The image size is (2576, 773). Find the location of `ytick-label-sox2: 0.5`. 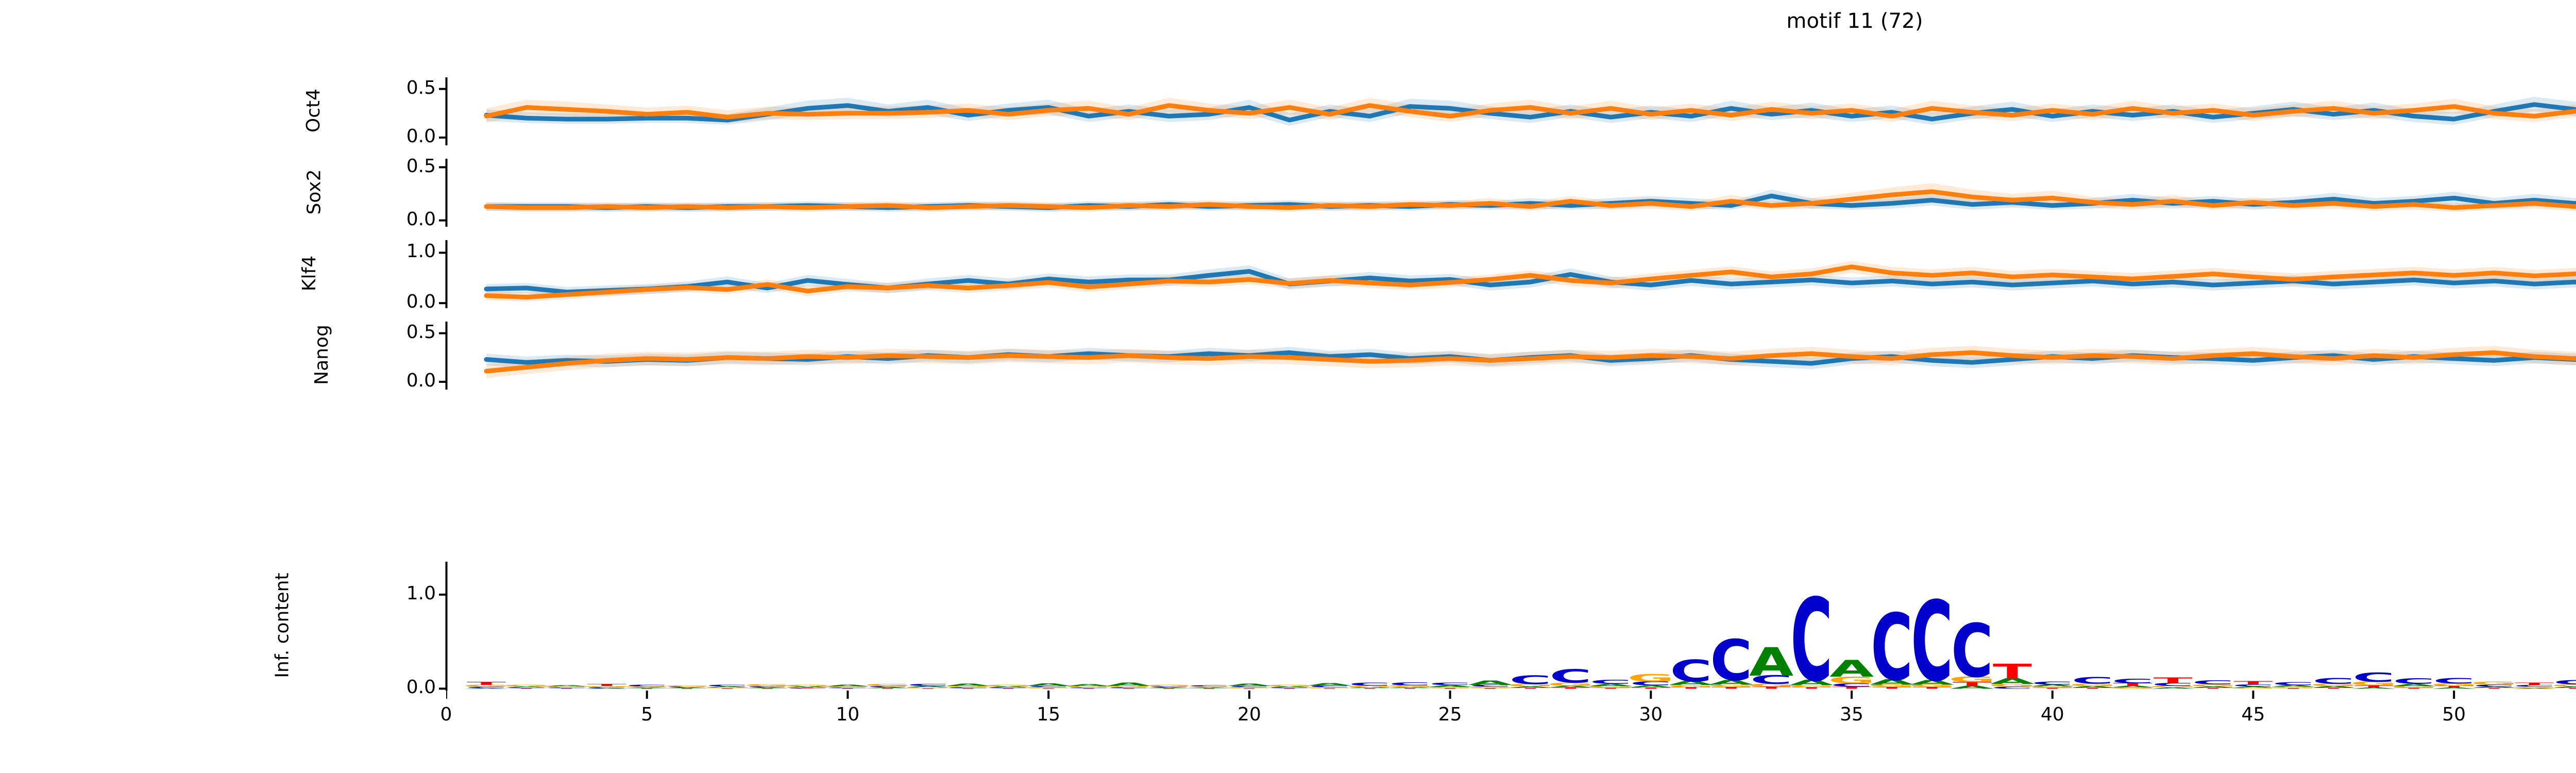

ytick-label-sox2: 0.5 is located at coordinates (421, 166).